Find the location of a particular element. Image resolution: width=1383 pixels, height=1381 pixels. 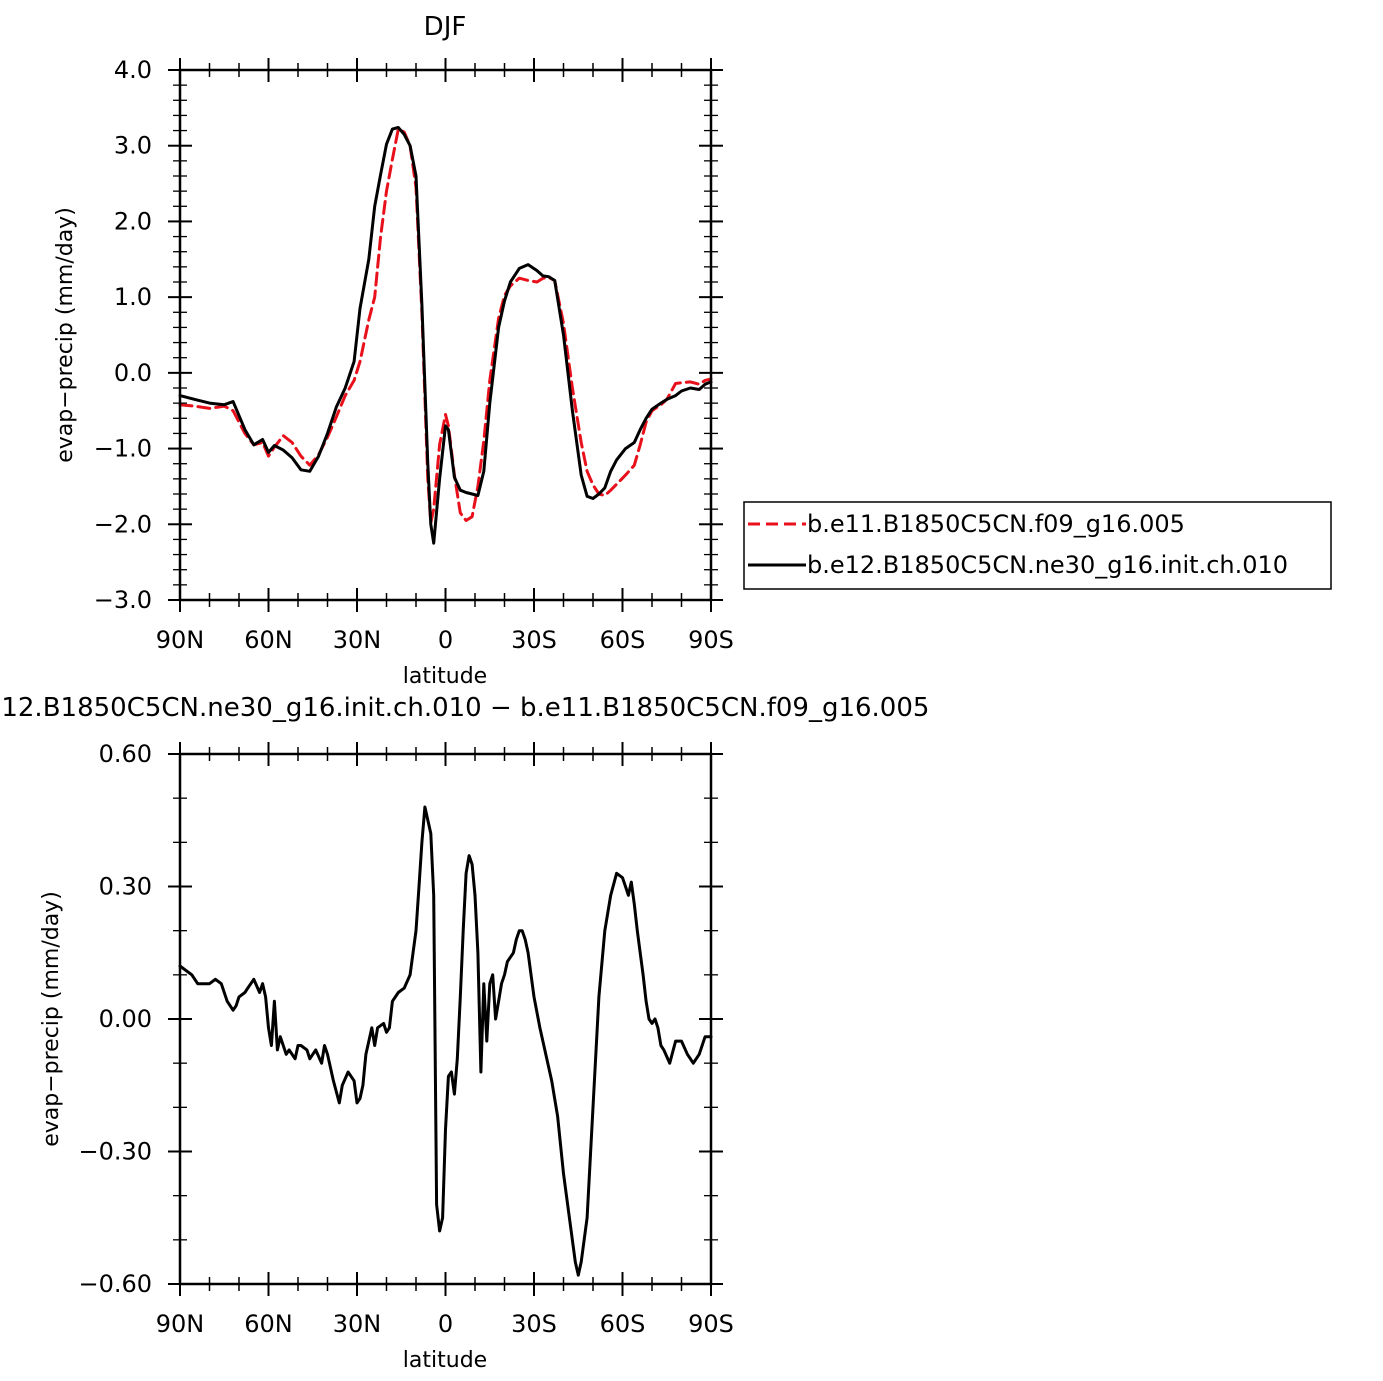

top-x-tick-label: 90N is located at coordinates (180, 640).